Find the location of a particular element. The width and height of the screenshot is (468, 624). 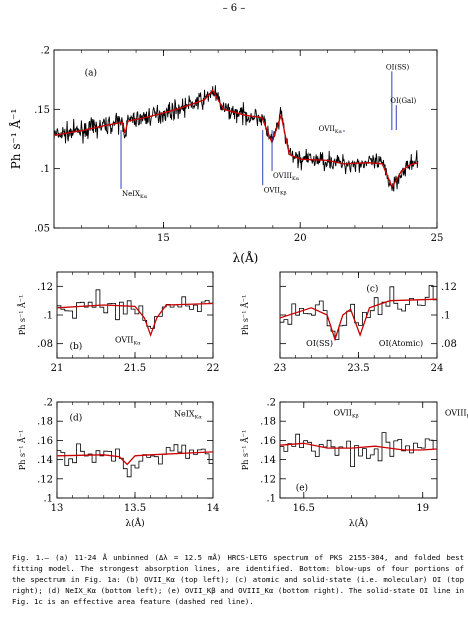

y-tick-label: .05 is located at coordinates (42, 229).